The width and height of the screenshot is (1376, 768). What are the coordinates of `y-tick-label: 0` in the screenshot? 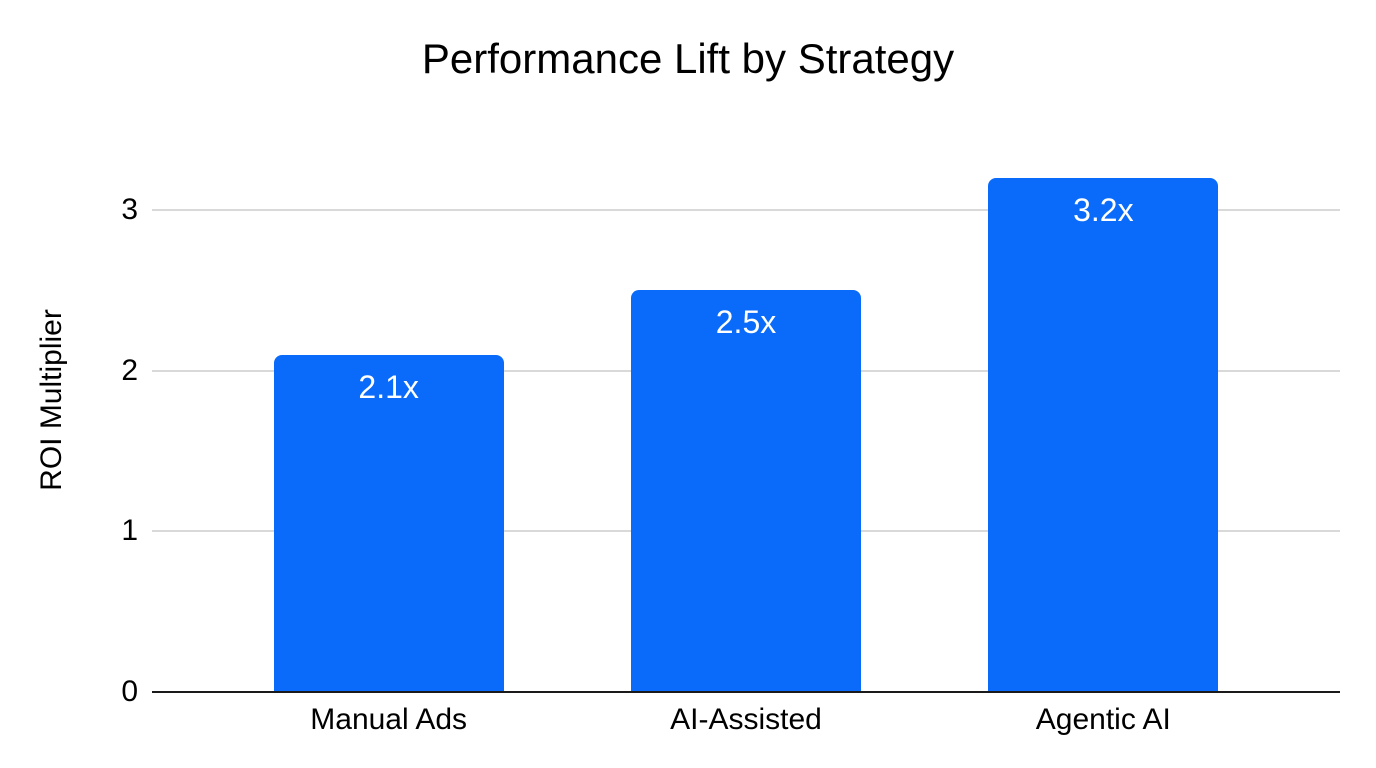 It's located at (129, 691).